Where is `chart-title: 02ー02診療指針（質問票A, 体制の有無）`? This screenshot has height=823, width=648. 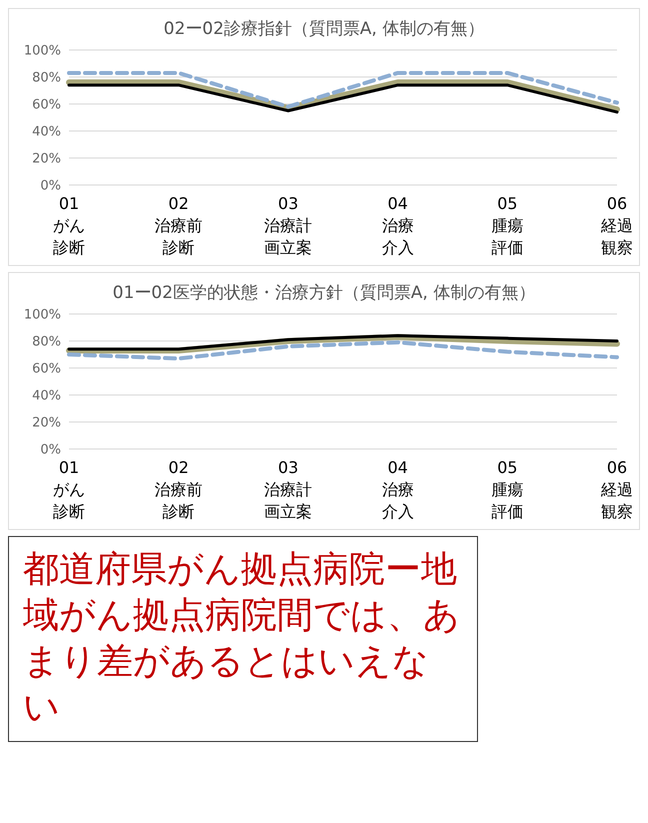 chart-title: 02ー02診療指針（質問票A, 体制の有無） is located at coordinates (324, 29).